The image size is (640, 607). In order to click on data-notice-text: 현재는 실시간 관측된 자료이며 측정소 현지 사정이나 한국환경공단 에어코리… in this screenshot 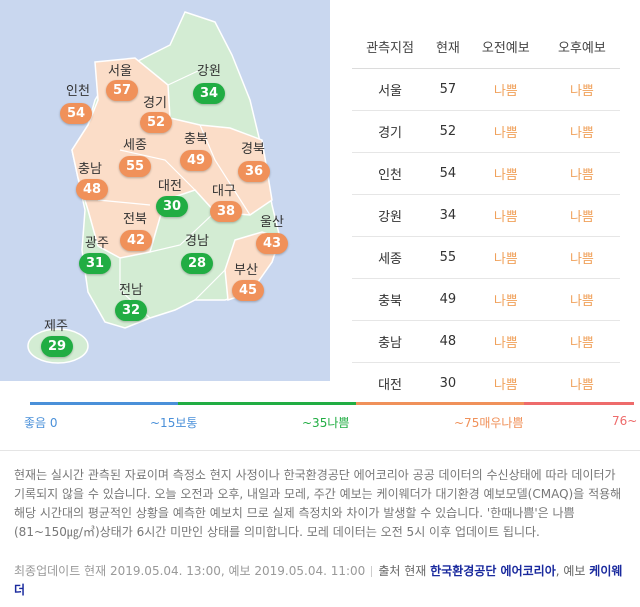, I will do `click(318, 503)`.